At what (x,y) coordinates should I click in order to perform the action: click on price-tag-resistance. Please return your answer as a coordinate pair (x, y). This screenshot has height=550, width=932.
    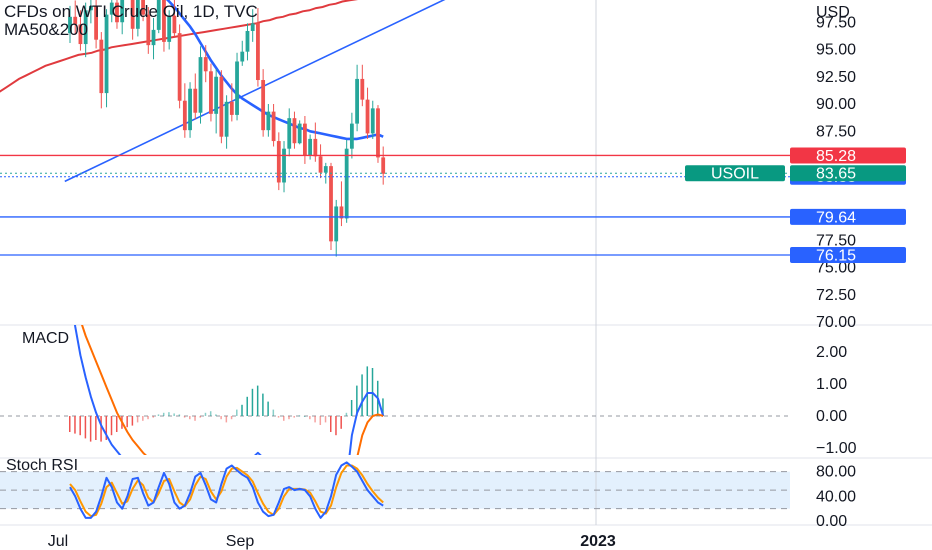
    Looking at the image, I should click on (848, 155).